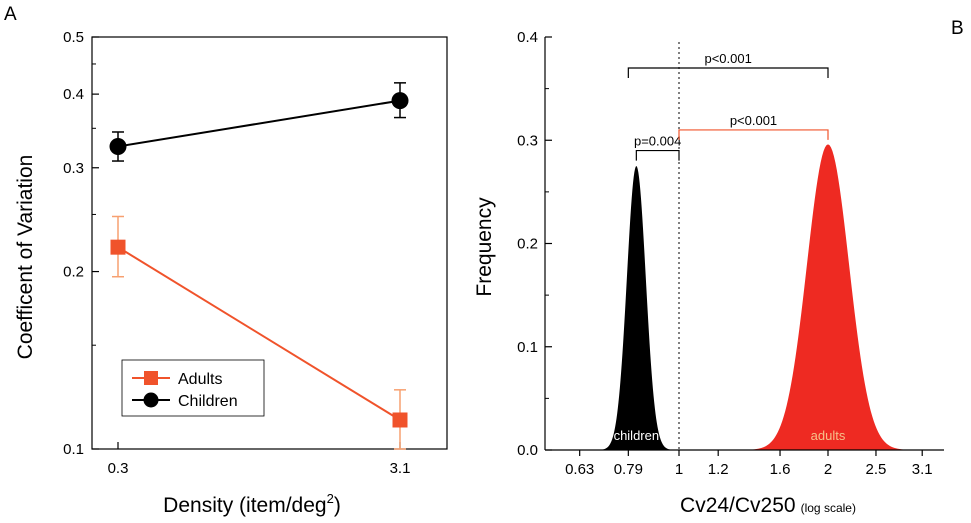 This screenshot has height=523, width=971. Describe the element at coordinates (637, 435) in the screenshot. I see `b-area-label-children: children` at that location.